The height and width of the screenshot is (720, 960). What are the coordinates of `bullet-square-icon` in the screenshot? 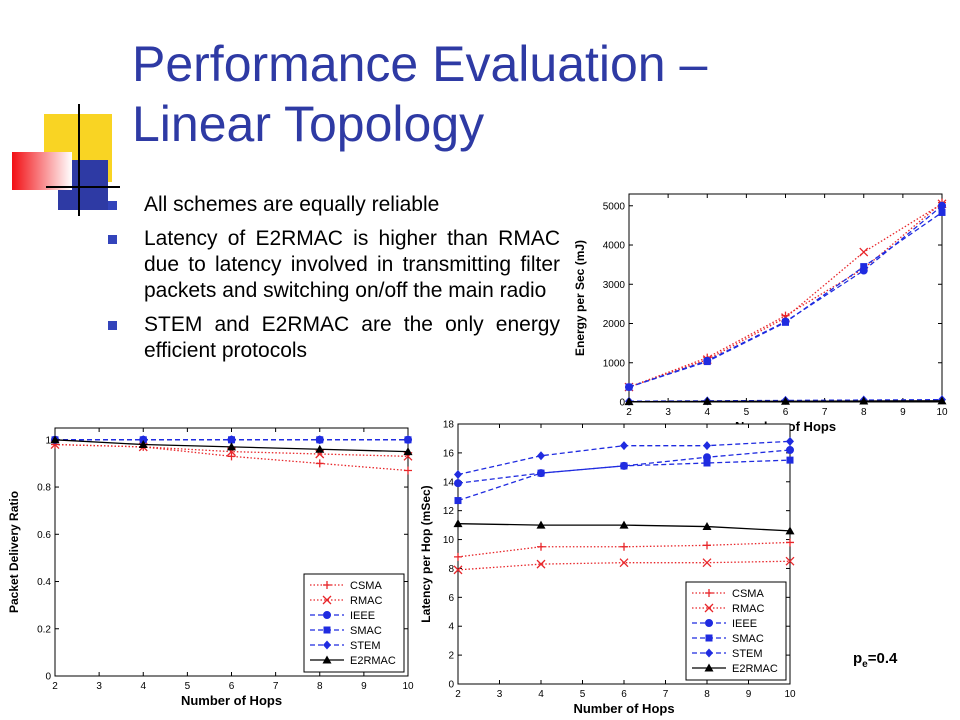 It's located at (112, 239).